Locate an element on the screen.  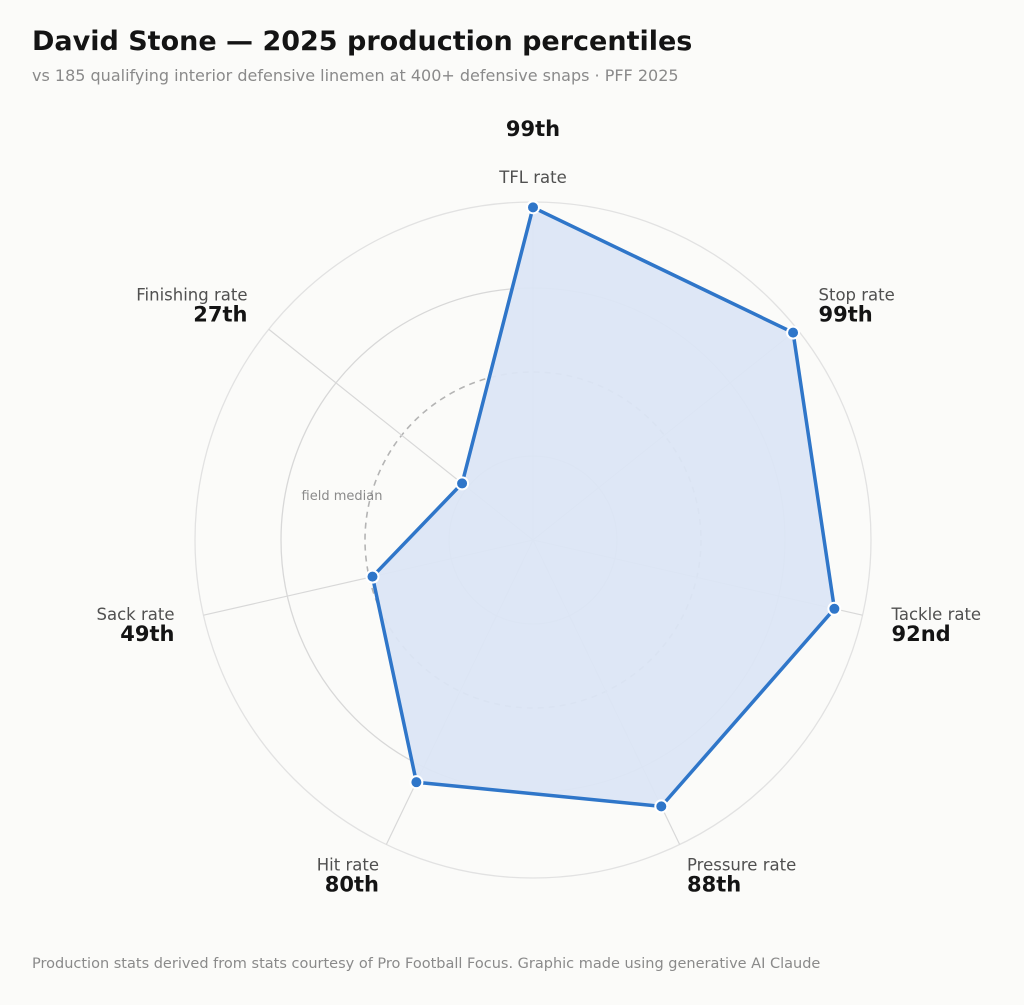
axis-name-label: Pressure rate is located at coordinates (741, 865).